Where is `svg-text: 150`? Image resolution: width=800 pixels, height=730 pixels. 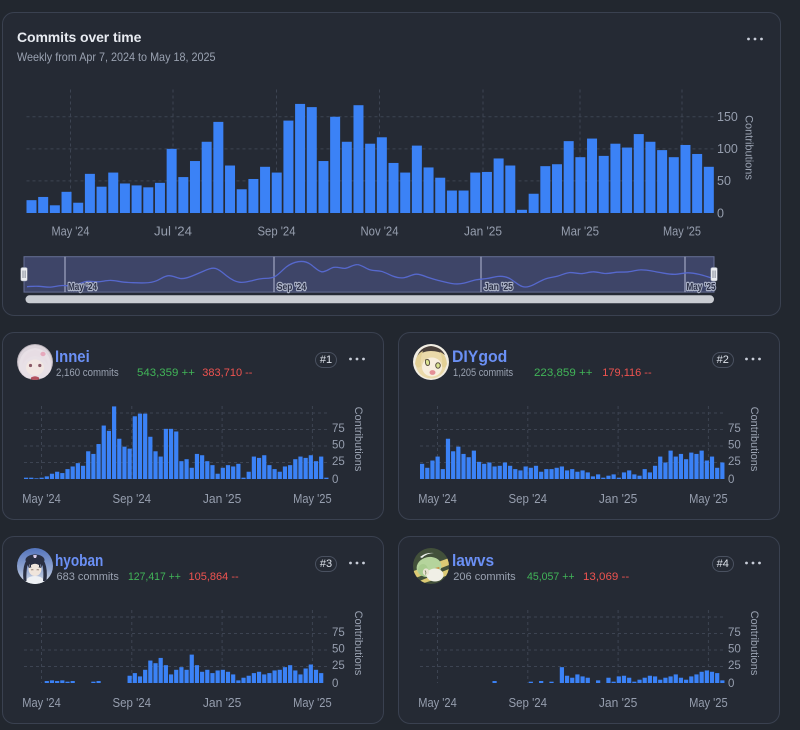 svg-text: 150 is located at coordinates (727, 117).